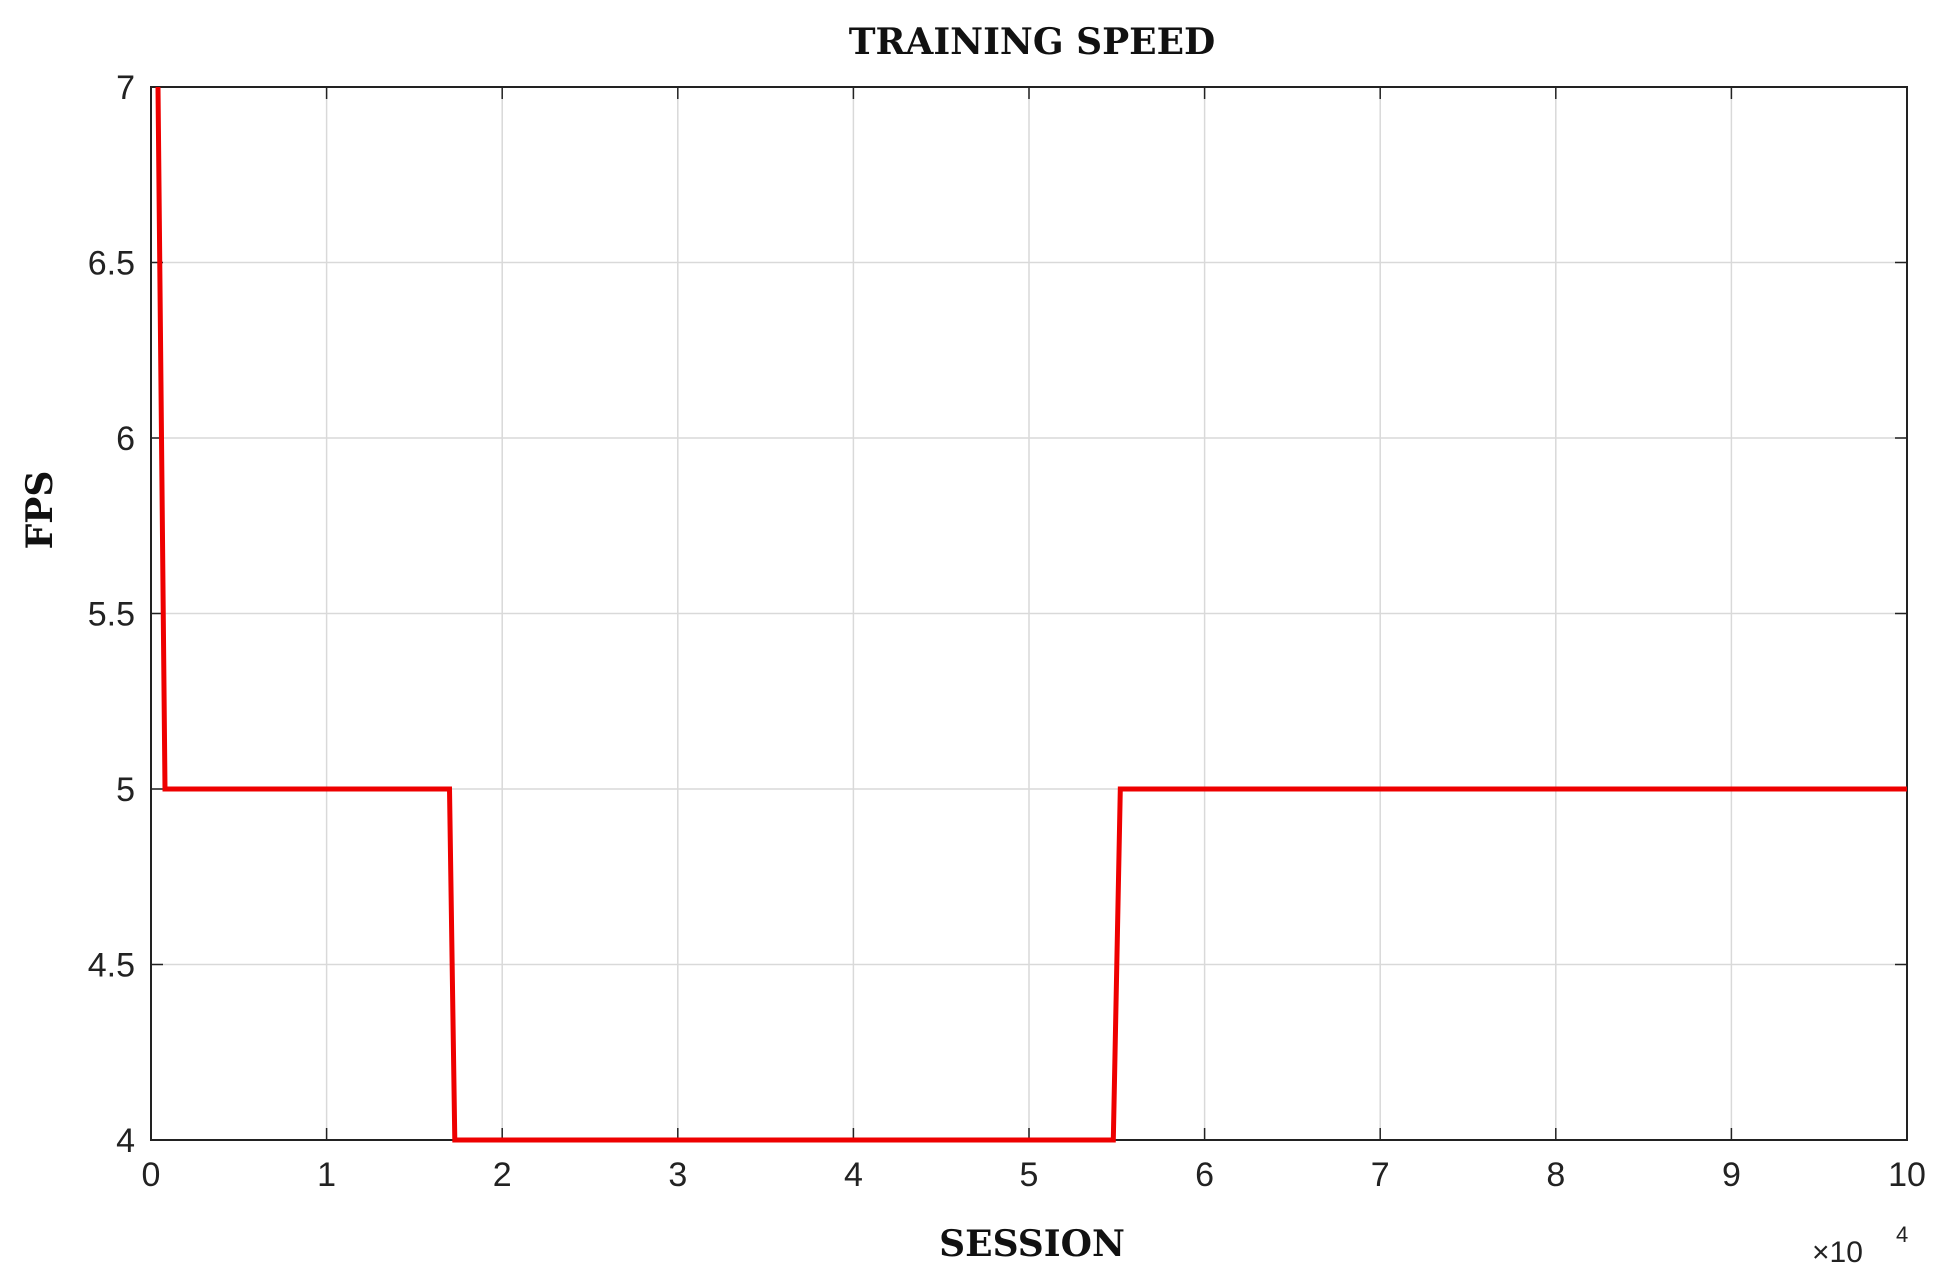 Image resolution: width=1953 pixels, height=1284 pixels. What do you see at coordinates (1032, 1244) in the screenshot?
I see `x-axis-label: SESSION` at bounding box center [1032, 1244].